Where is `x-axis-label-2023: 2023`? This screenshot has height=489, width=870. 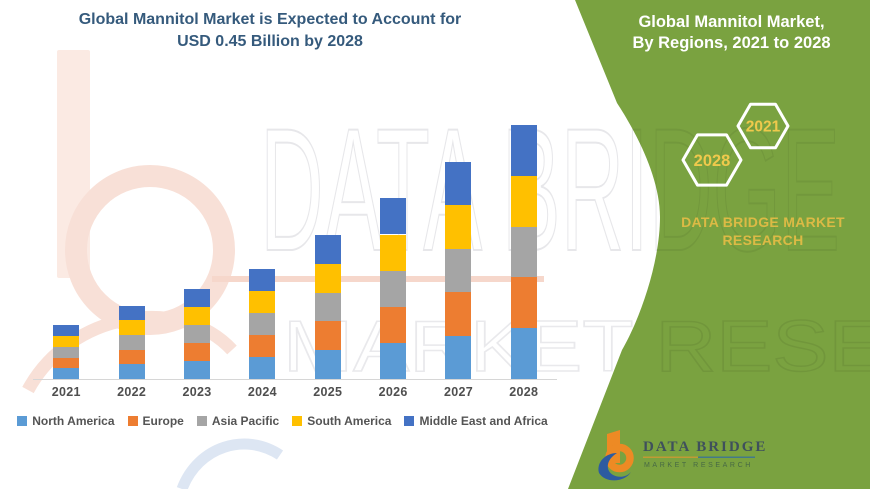
x-axis-label-2023: 2023 is located at coordinates (197, 392).